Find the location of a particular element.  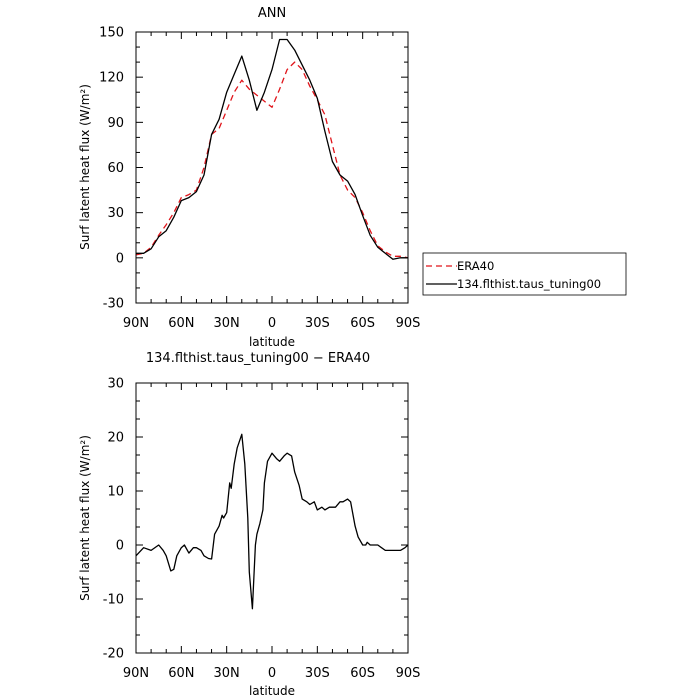

y-tick-label: 150 is located at coordinates (111, 33).